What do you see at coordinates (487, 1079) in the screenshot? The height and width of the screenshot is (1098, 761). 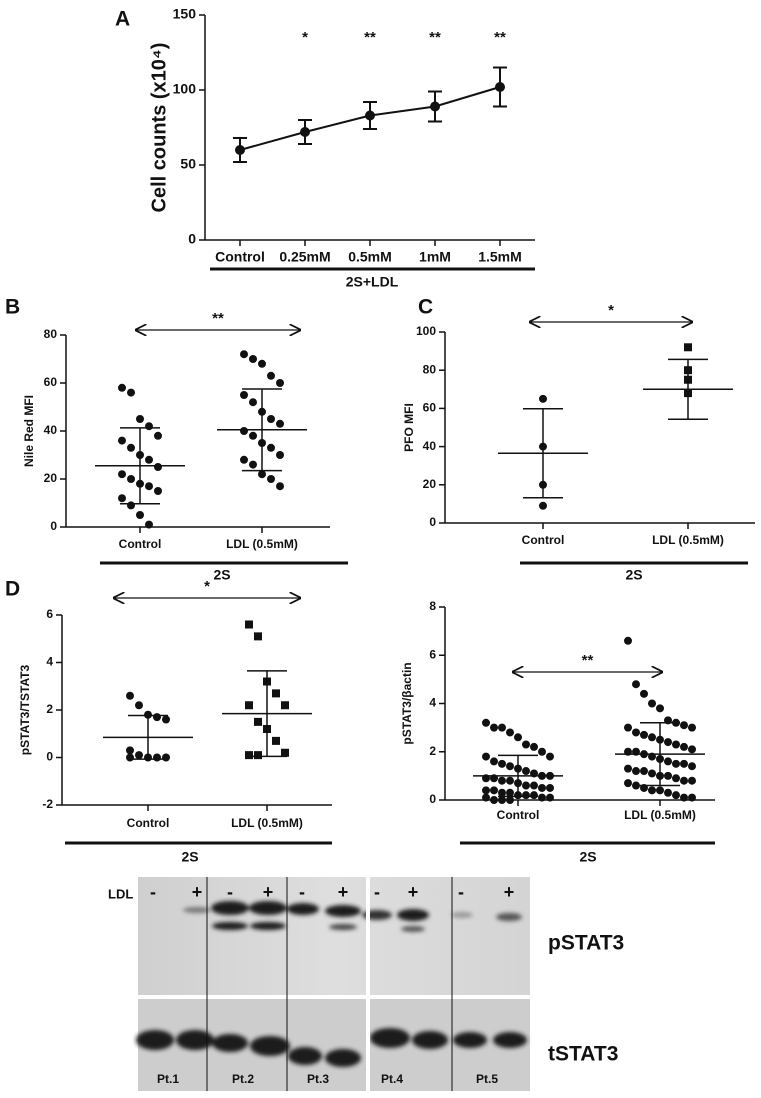 I see `patient-label: Pt.5` at bounding box center [487, 1079].